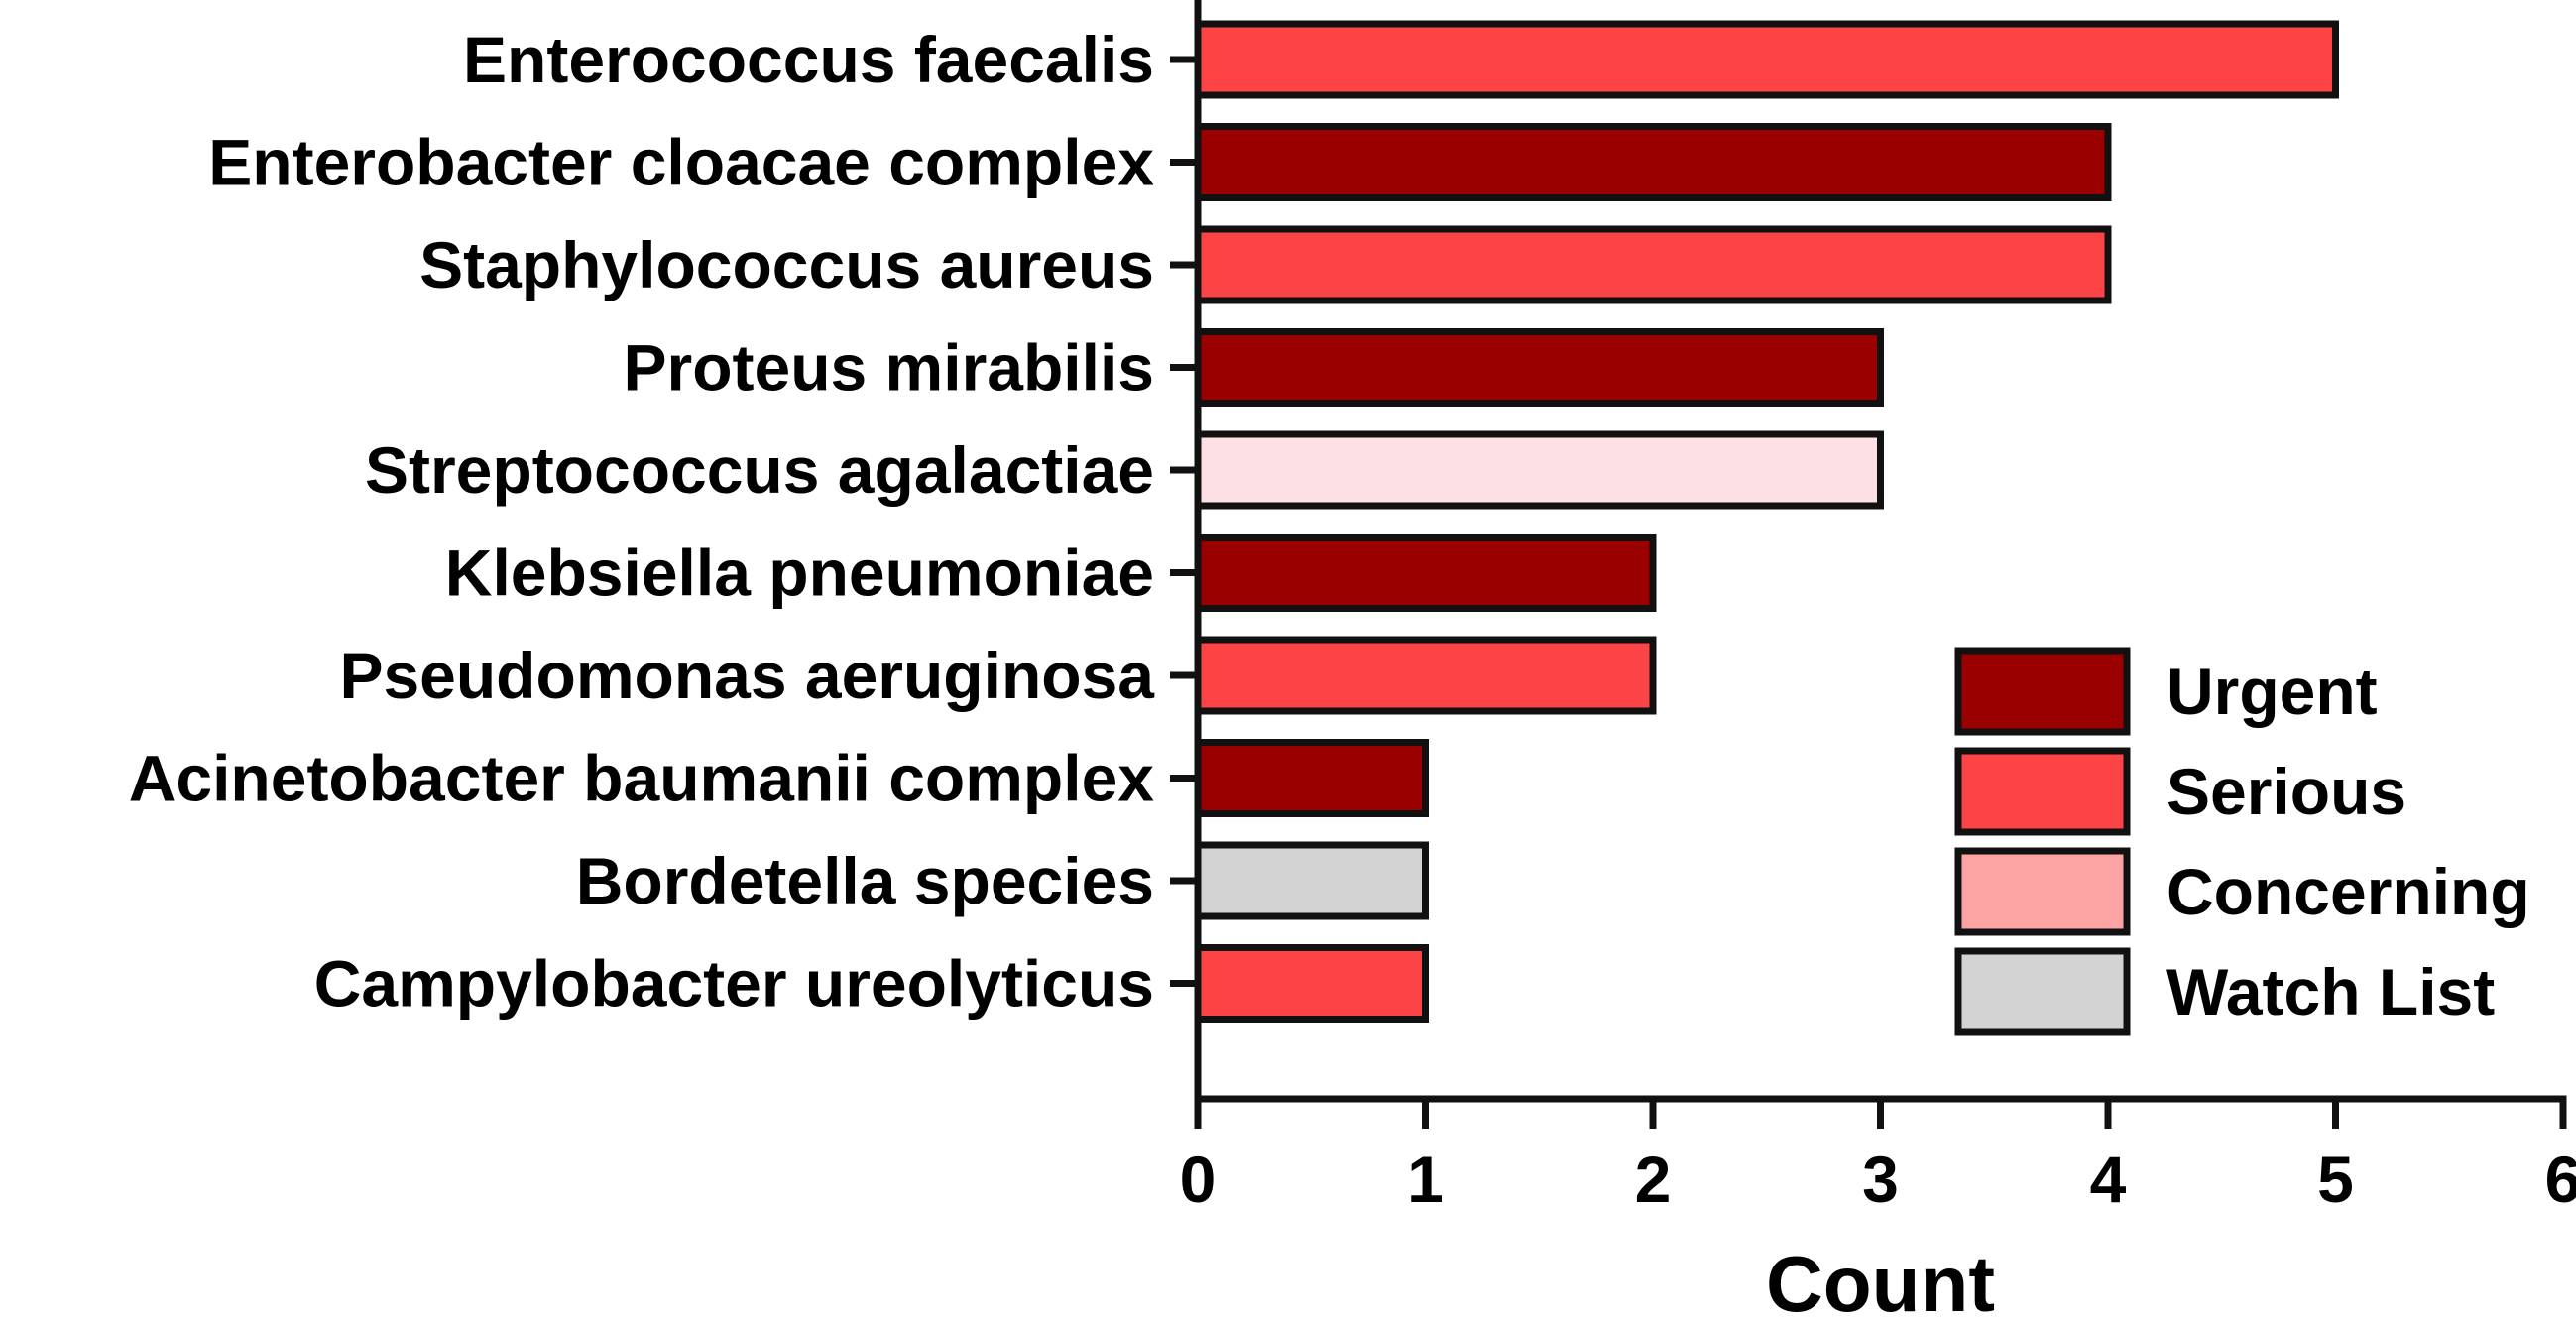  What do you see at coordinates (760, 470) in the screenshot?
I see `category-label: Streptococcus agalactiae` at bounding box center [760, 470].